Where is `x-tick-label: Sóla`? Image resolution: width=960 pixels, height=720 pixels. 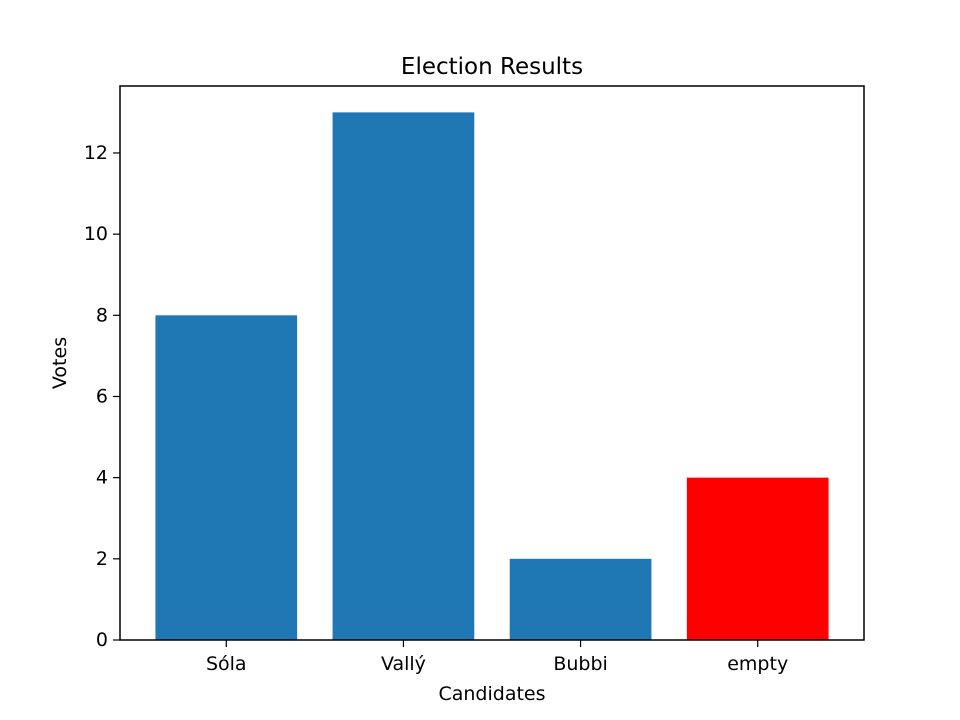
x-tick-label: Sóla is located at coordinates (226, 664).